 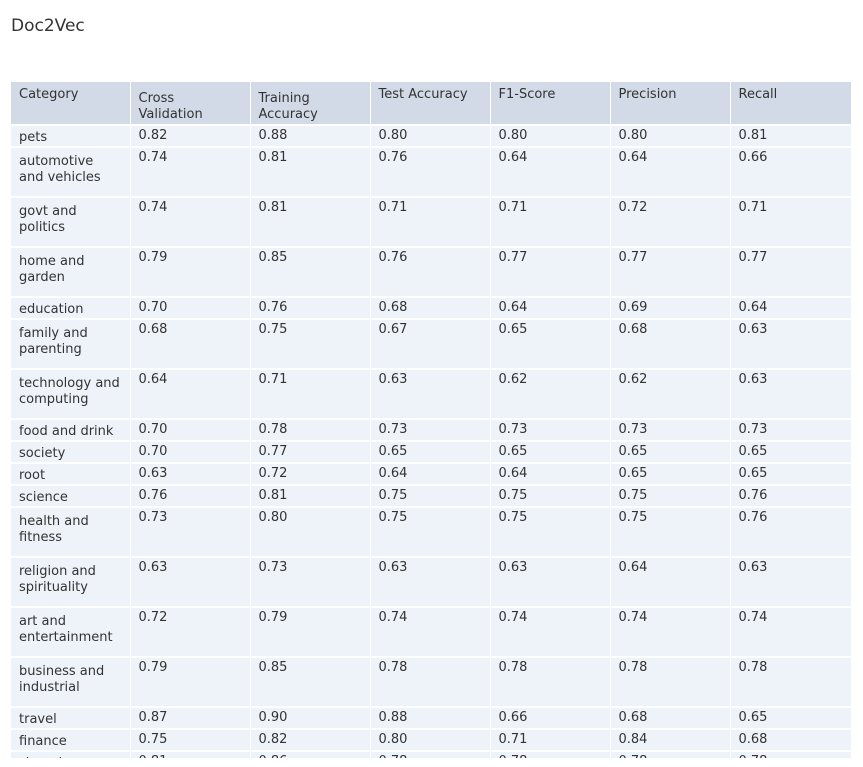 What do you see at coordinates (190, 754) in the screenshot?
I see `cell-cross-validation: 0.81` at bounding box center [190, 754].